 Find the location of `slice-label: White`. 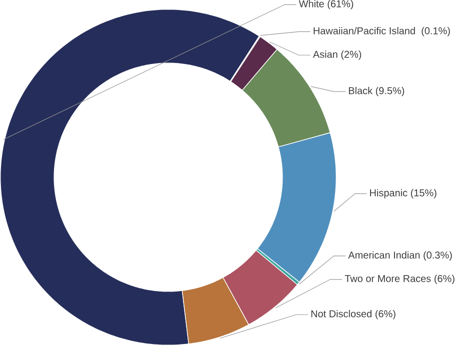

slice-label: White is located at coordinates (311, 4).